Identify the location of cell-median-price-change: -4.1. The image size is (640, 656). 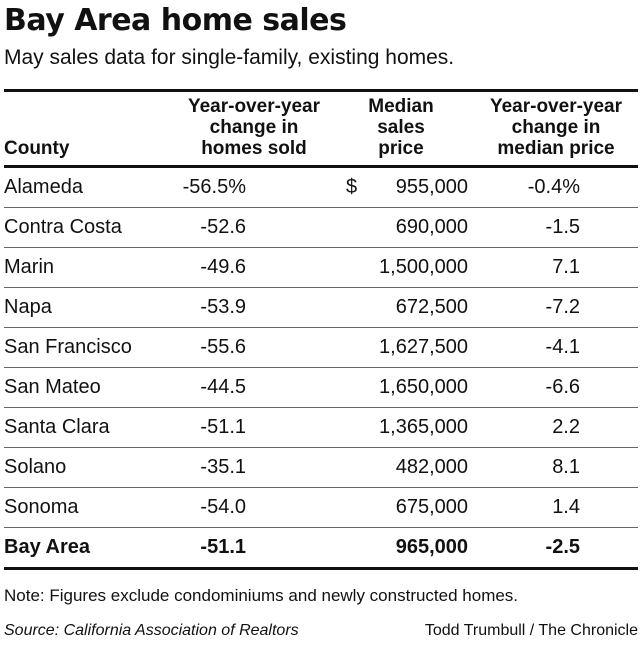
(556, 347).